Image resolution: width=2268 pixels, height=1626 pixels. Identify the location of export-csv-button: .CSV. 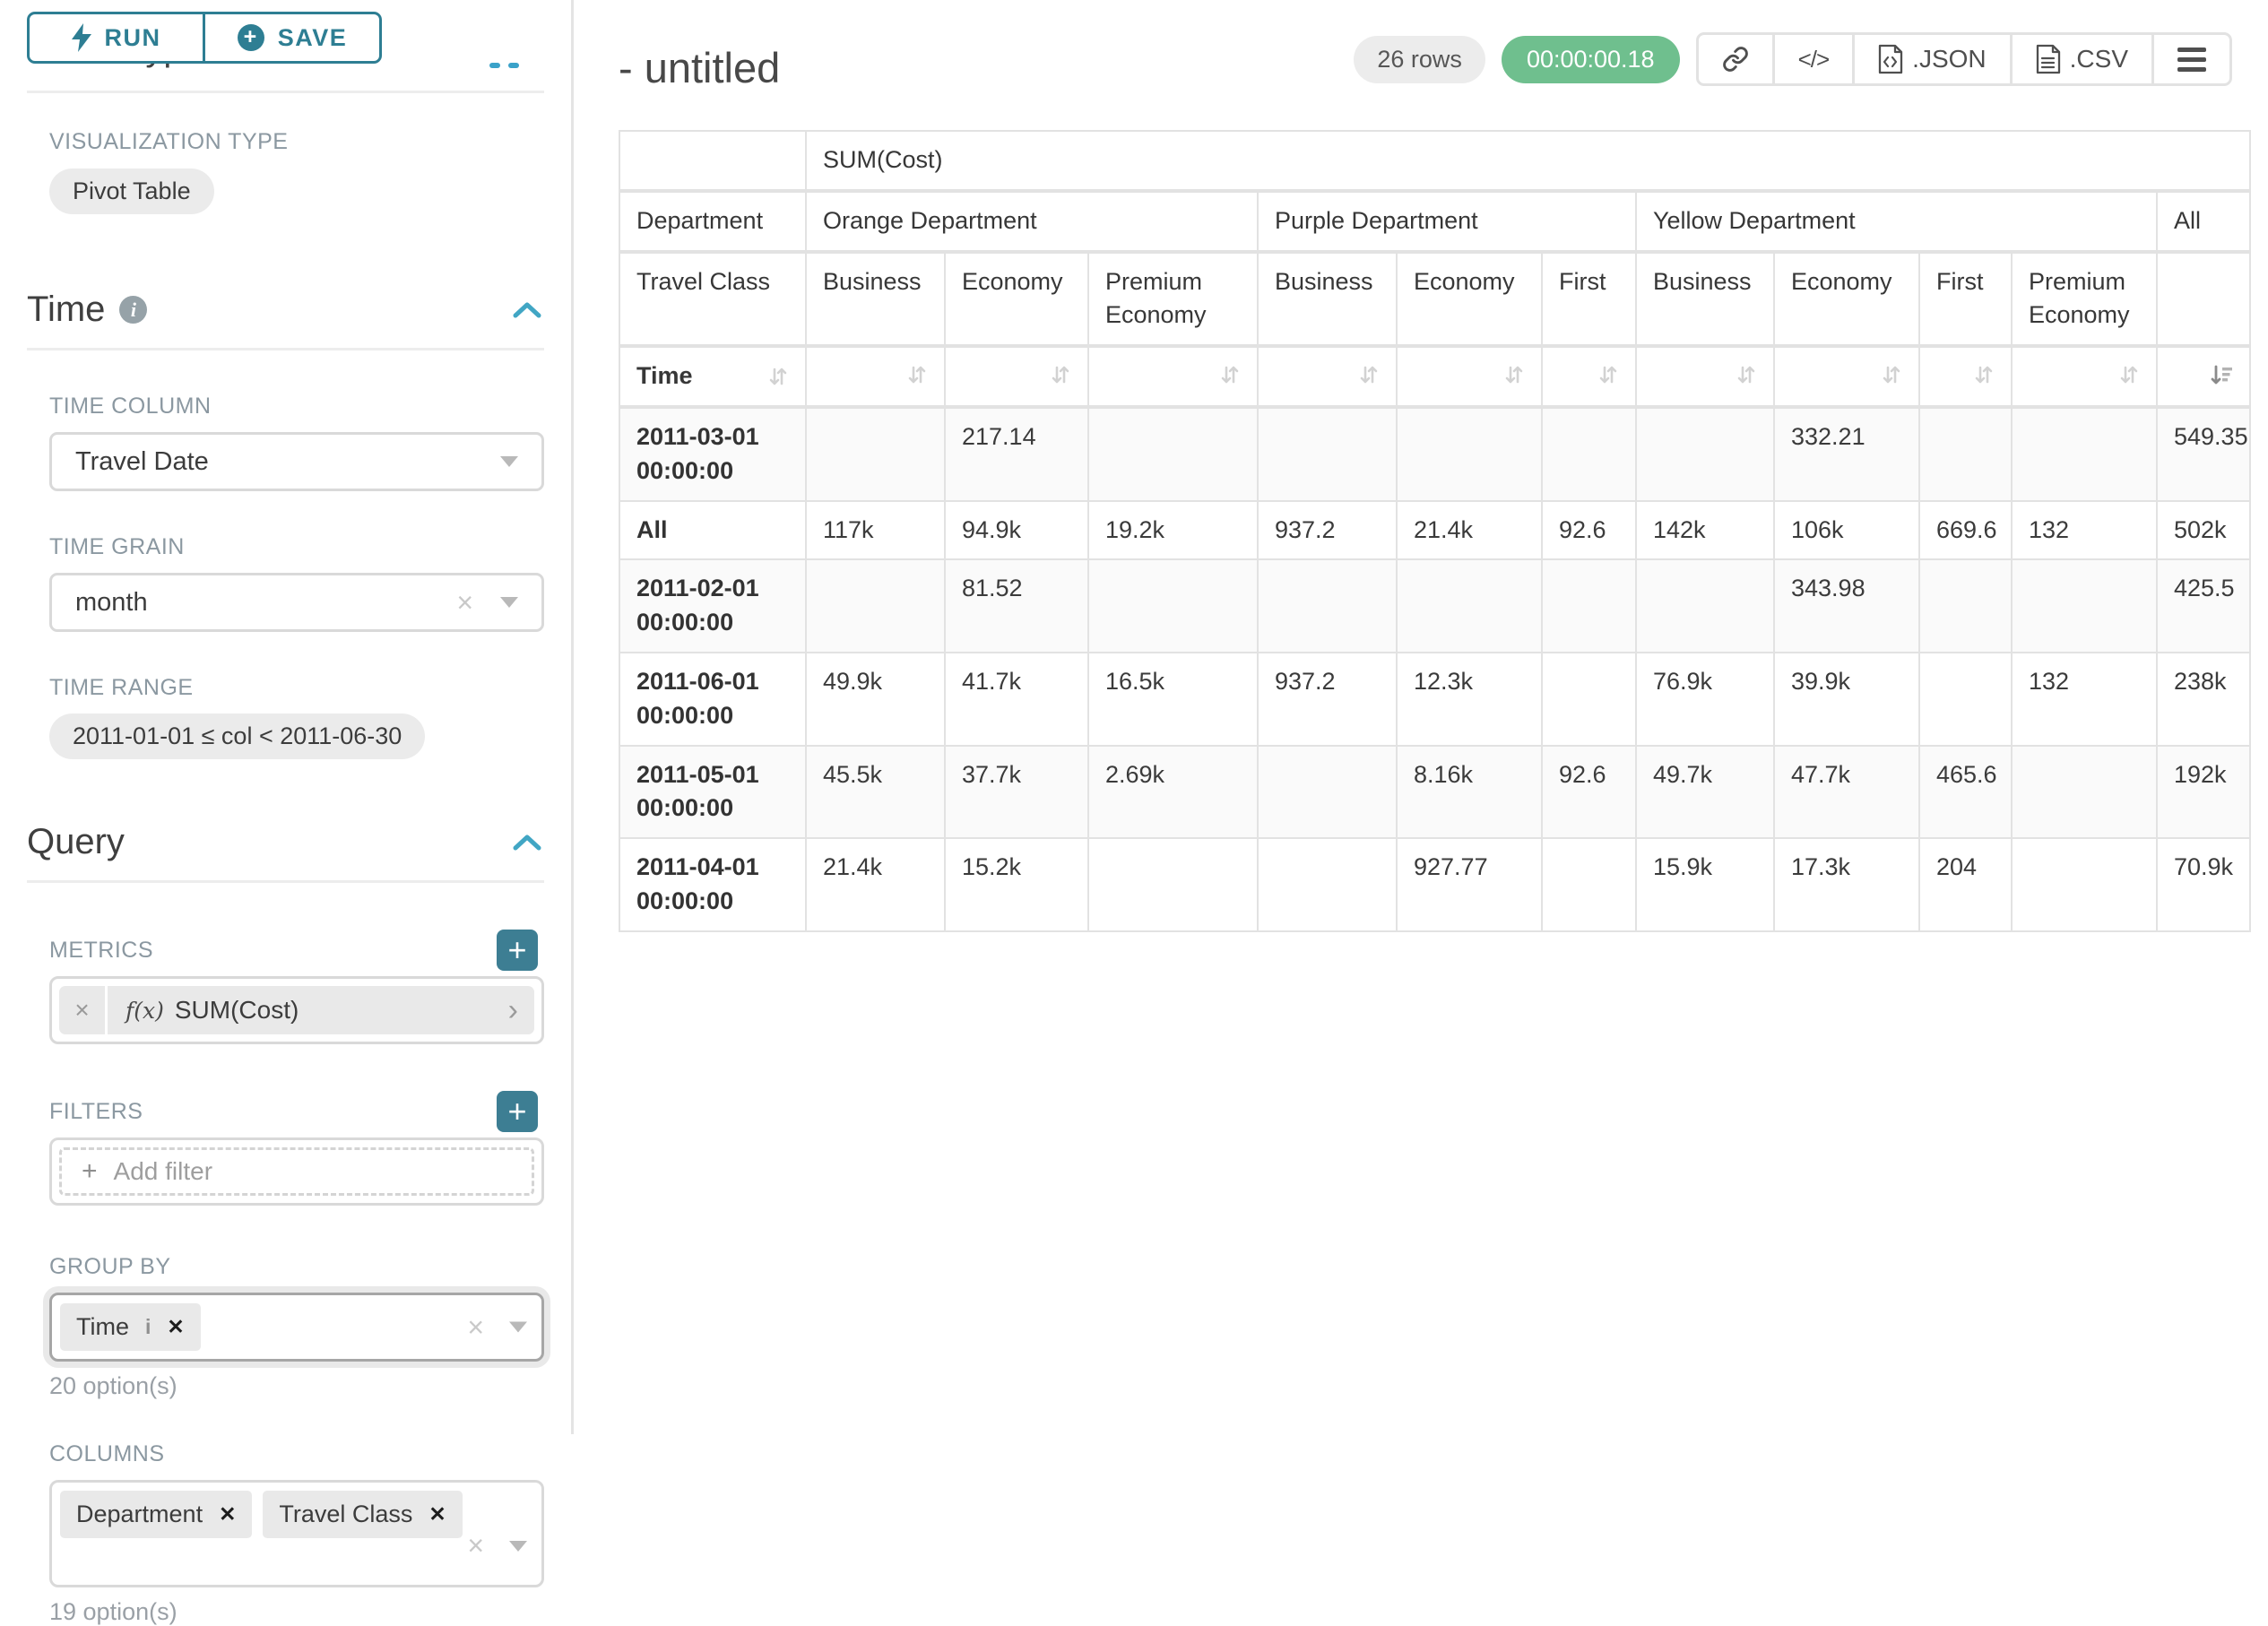
(2083, 59).